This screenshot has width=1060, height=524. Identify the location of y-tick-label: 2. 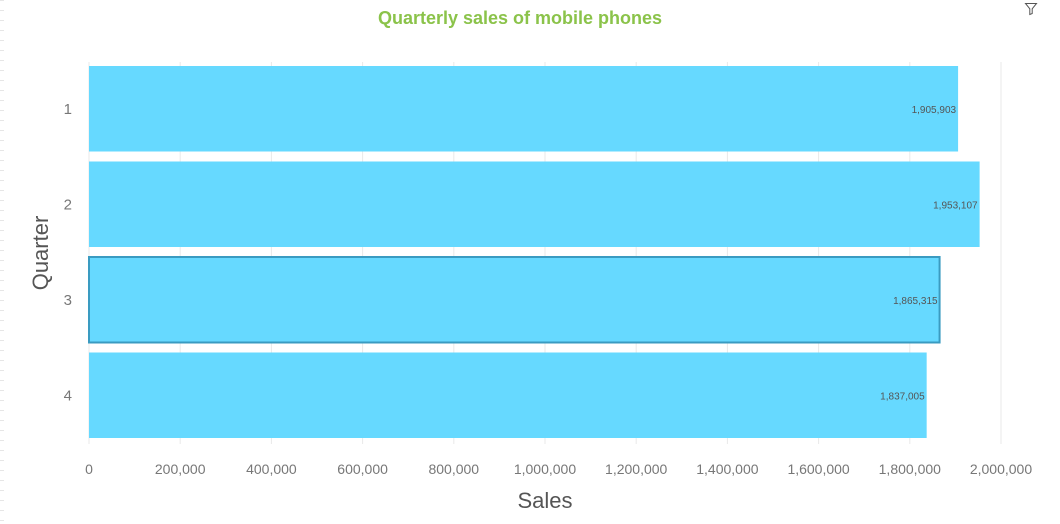
(68, 204).